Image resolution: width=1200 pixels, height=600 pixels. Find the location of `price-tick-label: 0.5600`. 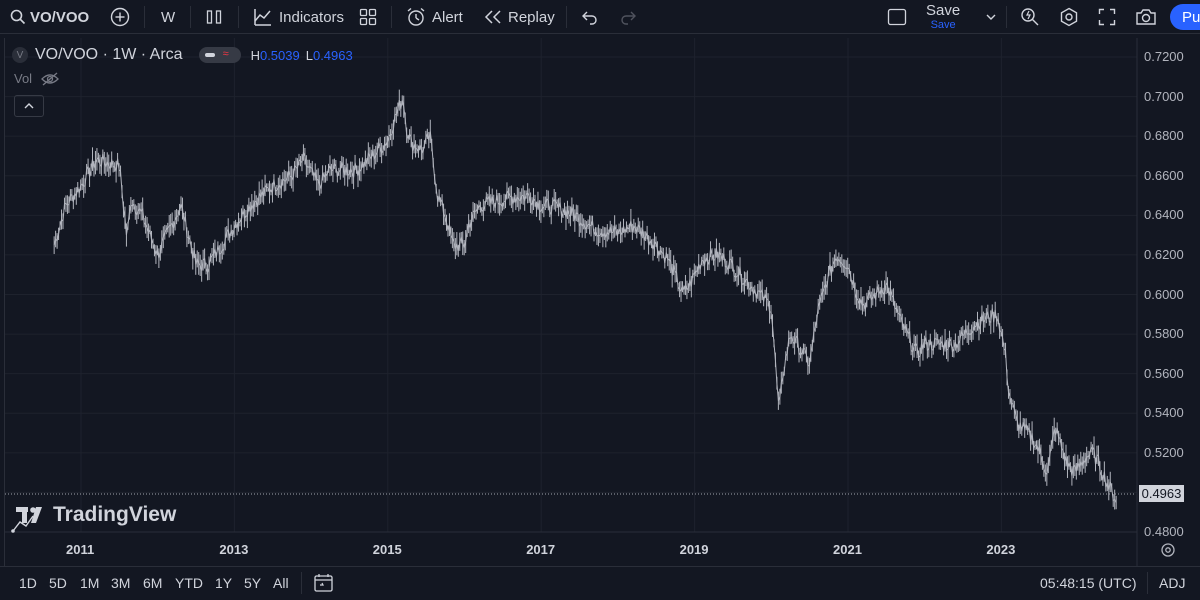

price-tick-label: 0.5600 is located at coordinates (1164, 373).